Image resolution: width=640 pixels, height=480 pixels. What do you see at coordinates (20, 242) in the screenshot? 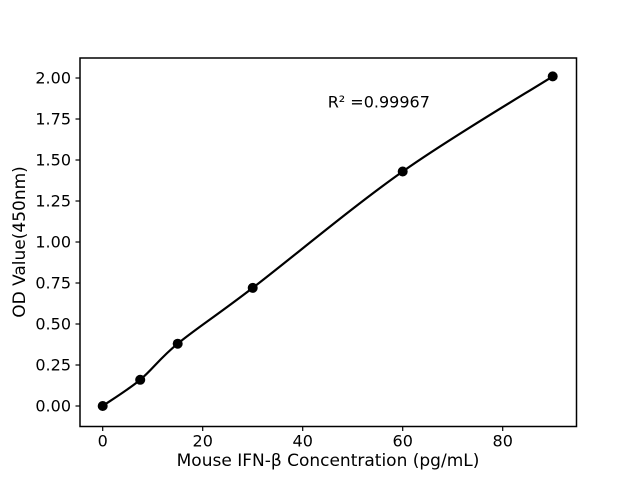
I see `y-axis-label: OD Value(450nm)` at bounding box center [20, 242].